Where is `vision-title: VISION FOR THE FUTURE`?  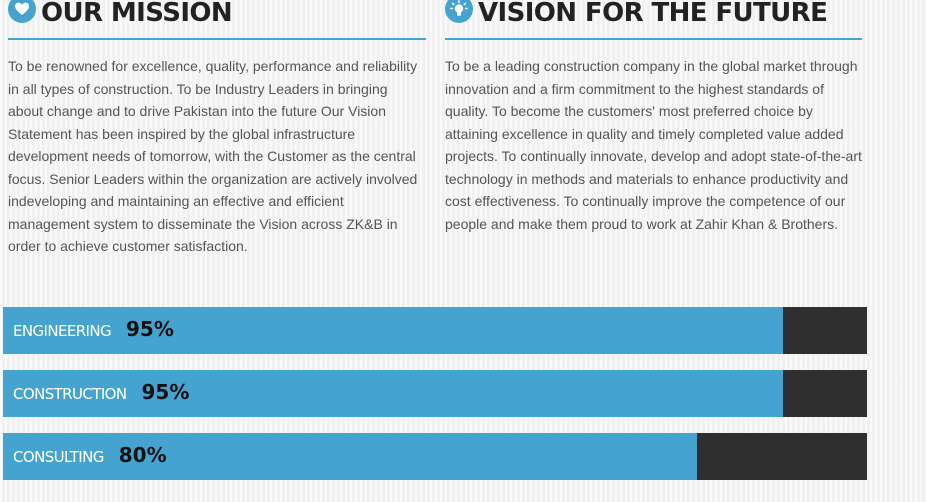 vision-title: VISION FOR THE FUTURE is located at coordinates (653, 14).